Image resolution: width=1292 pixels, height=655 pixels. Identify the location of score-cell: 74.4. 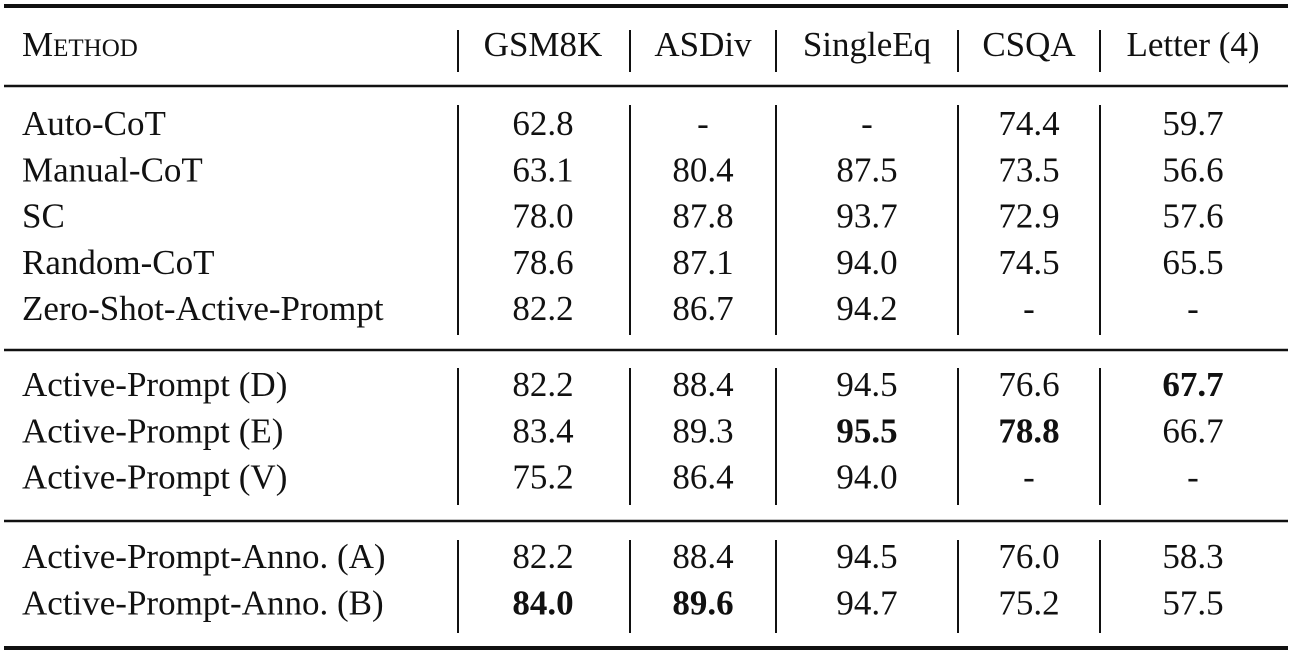
(1028, 123).